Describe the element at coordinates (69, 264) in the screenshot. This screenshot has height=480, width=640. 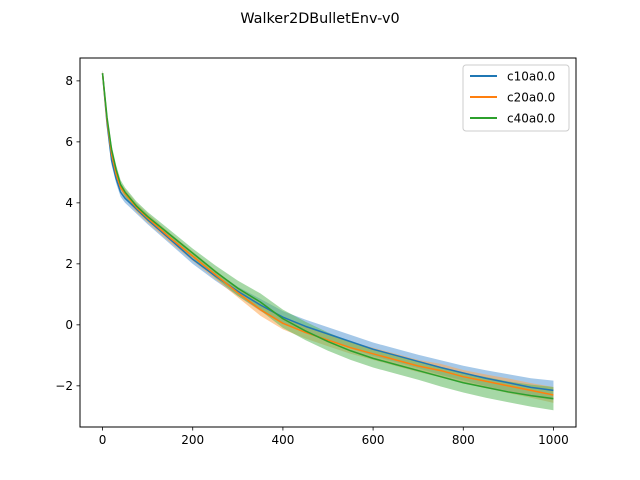
I see `y-tick-label: 2` at that location.